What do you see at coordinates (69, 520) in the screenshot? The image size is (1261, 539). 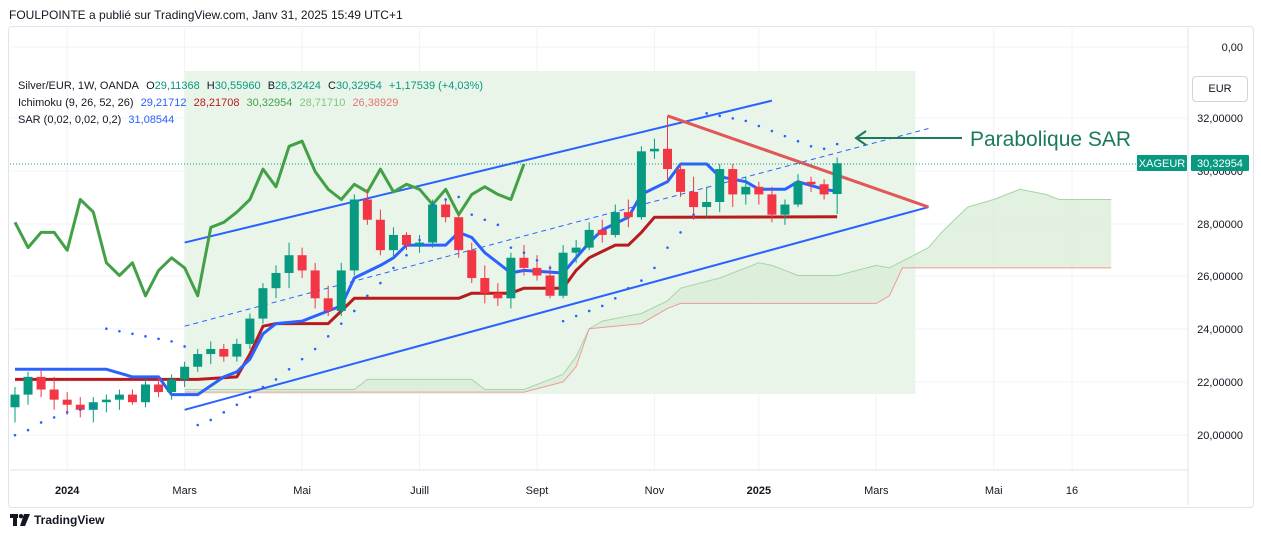 I see `tradingview-logo-text: TradingView` at bounding box center [69, 520].